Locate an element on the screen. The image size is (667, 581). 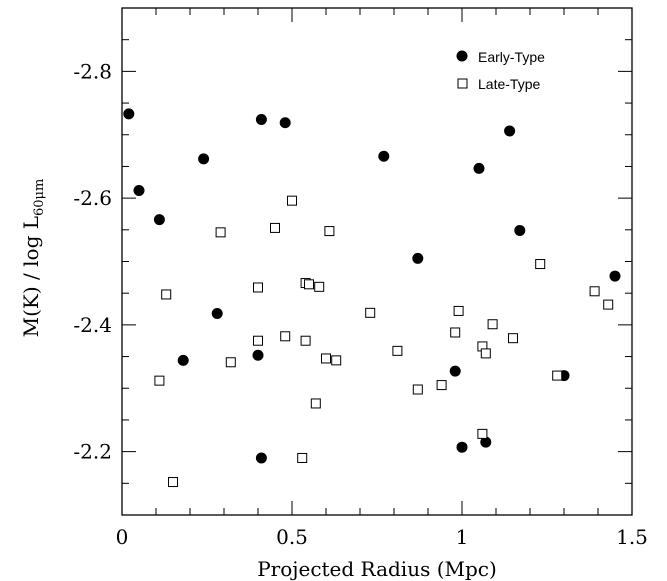
y-axis-label: M(K) / log L60μm is located at coordinates (33, 258).